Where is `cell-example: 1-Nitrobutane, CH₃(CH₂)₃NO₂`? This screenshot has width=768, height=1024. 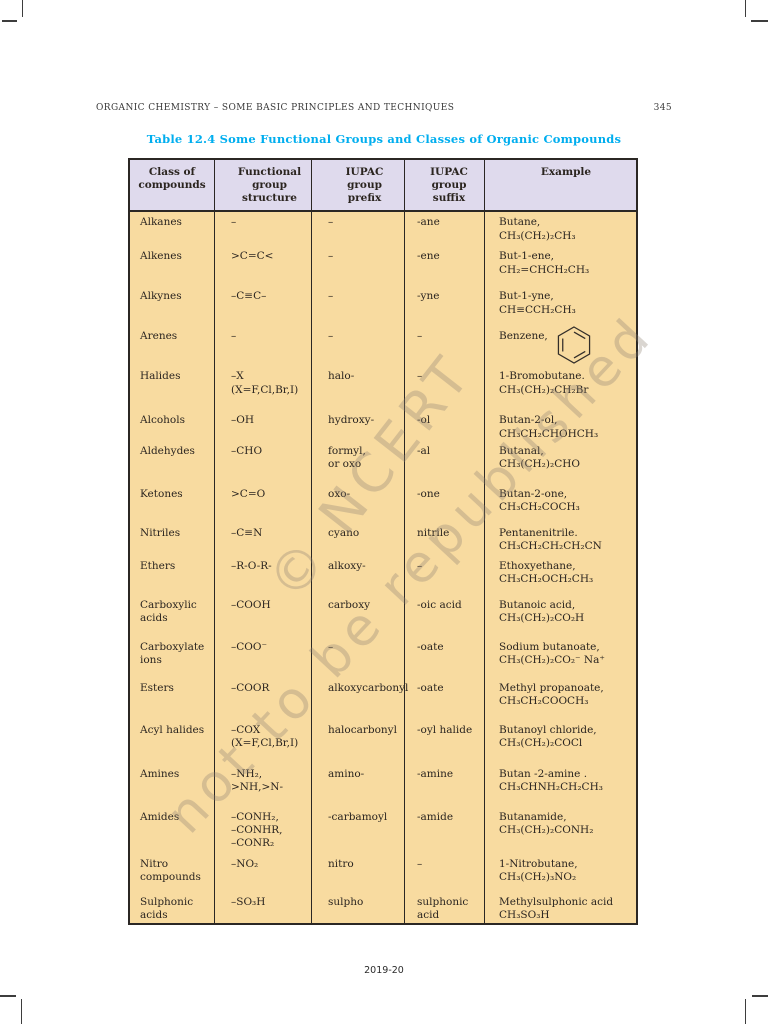
cell-example: 1-Nitrobutane, CH₃(CH₂)₃NO₂ is located at coordinates (538, 870).